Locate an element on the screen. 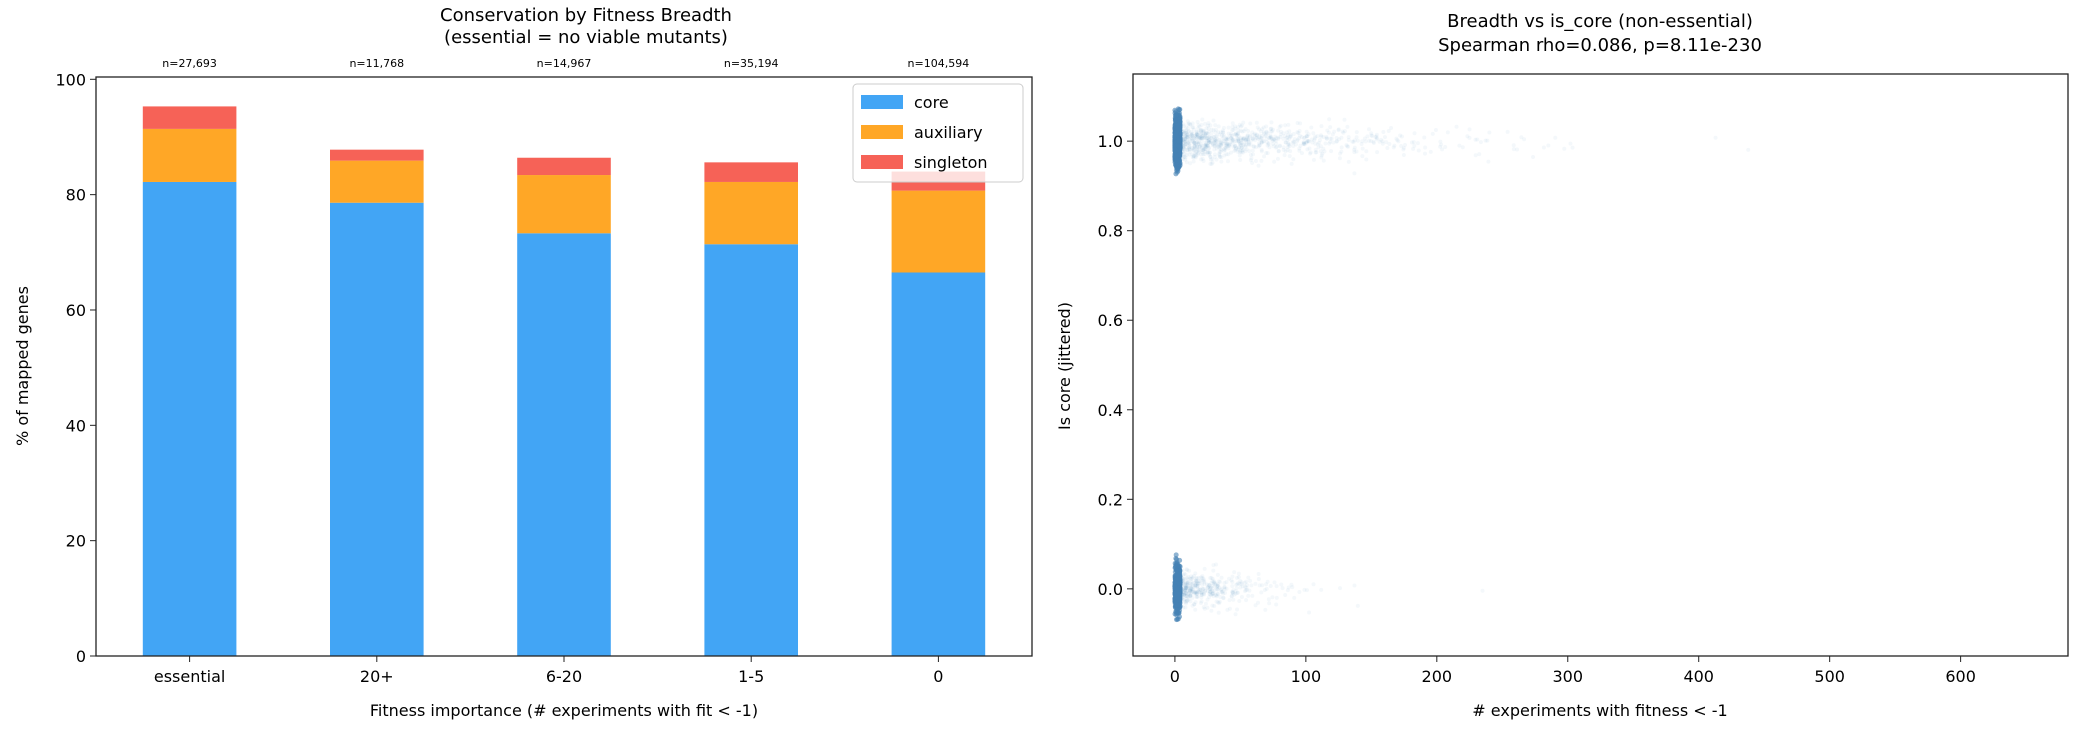  x-tick-label: 400 is located at coordinates (1698, 676).